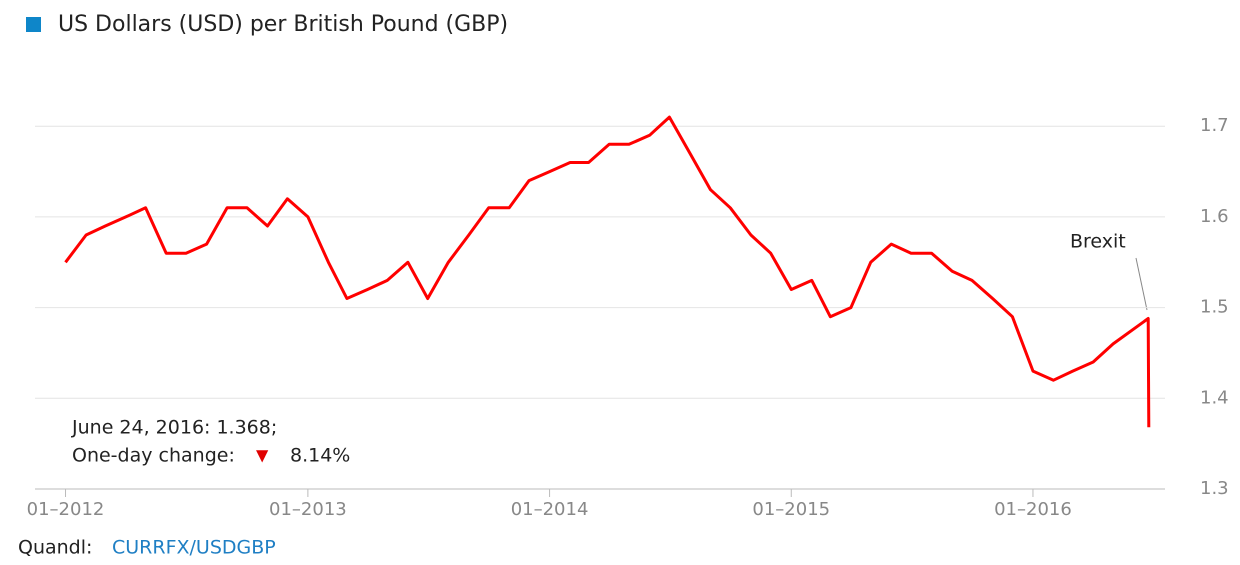  What do you see at coordinates (262, 455) in the screenshot?
I see `info-arrow: ▼` at bounding box center [262, 455].